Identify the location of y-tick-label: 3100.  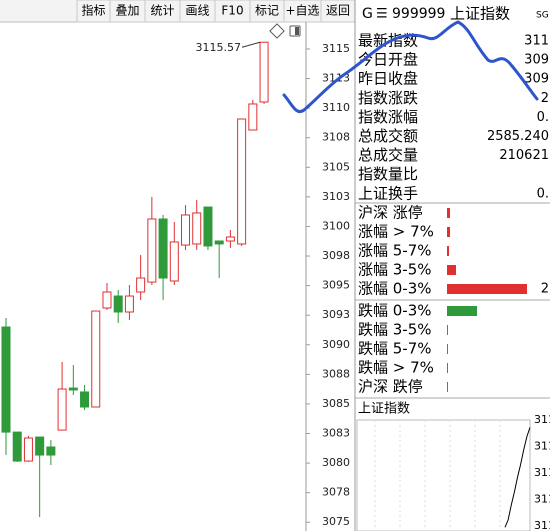
(336, 225).